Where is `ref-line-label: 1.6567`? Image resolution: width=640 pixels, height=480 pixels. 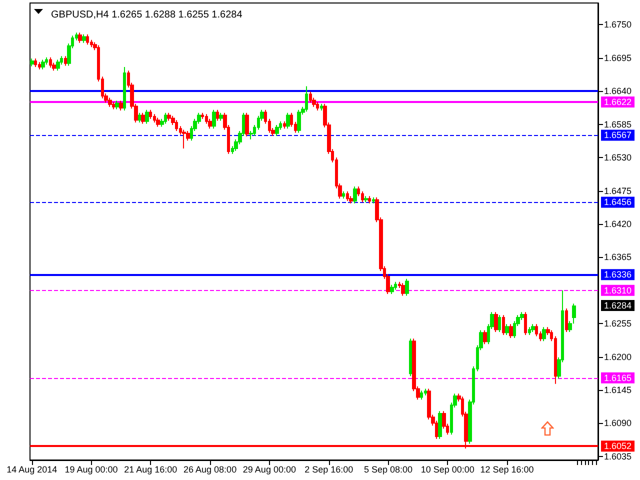 ref-line-label: 1.6567 is located at coordinates (618, 135).